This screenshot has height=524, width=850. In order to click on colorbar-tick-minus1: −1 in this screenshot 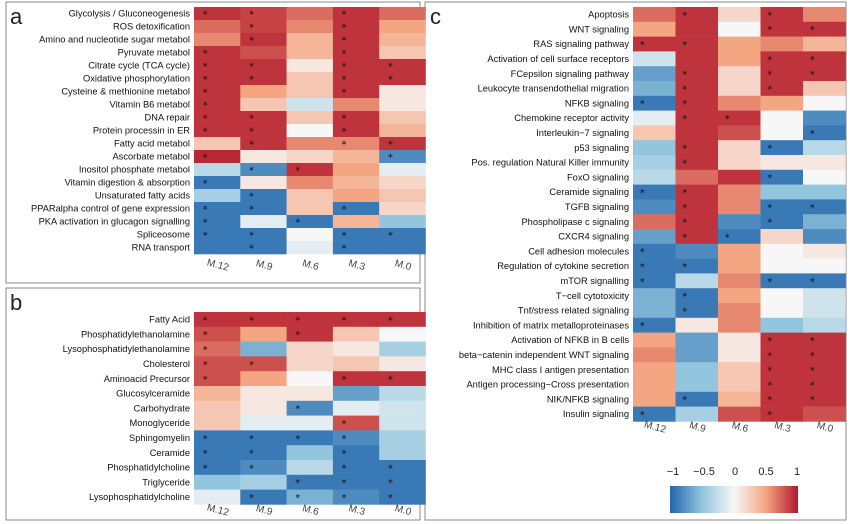, I will do `click(673, 472)`.